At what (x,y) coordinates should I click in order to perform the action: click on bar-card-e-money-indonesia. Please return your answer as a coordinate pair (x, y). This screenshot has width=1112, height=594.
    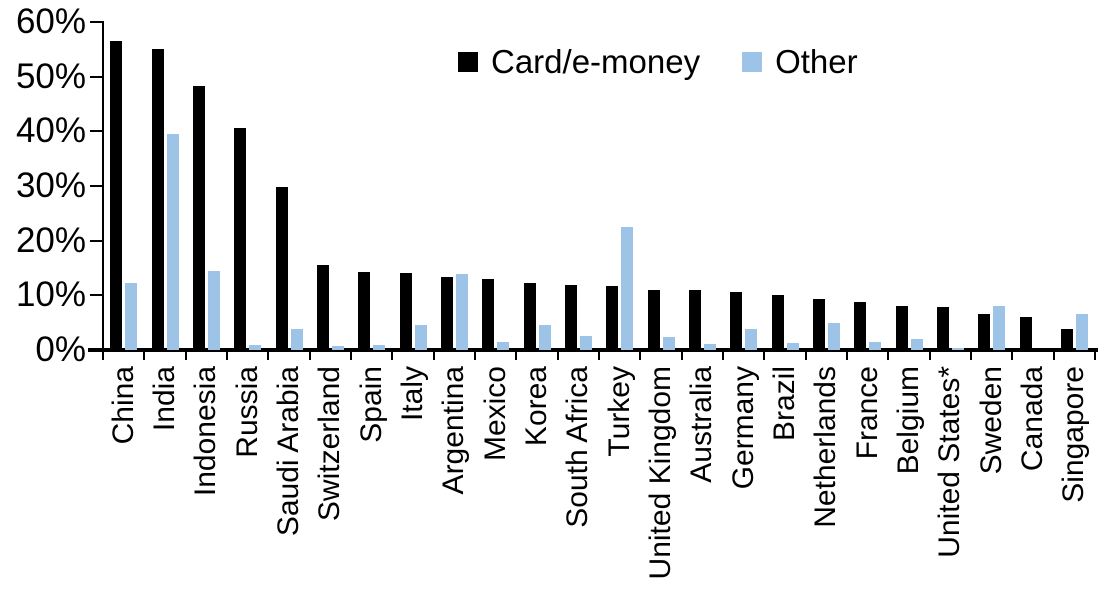
    Looking at the image, I should click on (199, 218).